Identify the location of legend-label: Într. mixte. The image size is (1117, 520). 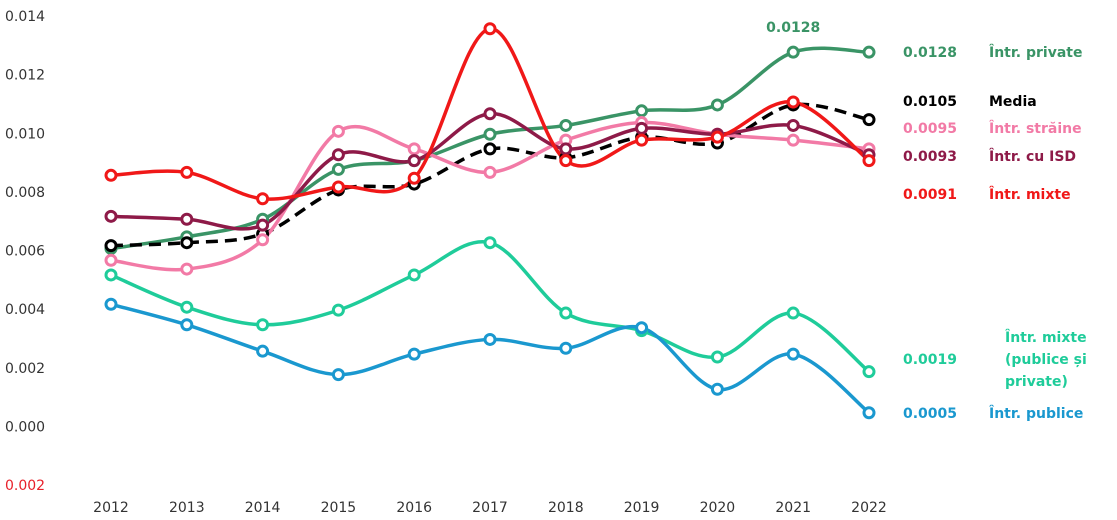
(1030, 195).